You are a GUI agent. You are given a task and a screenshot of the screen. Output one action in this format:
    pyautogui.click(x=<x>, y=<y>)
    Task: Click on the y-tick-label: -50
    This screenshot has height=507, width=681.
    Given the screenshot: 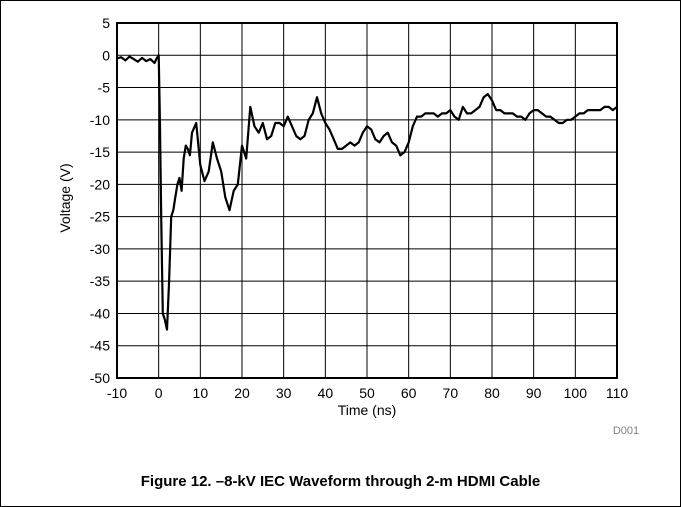 What is the action you would take?
    pyautogui.click(x=100, y=378)
    